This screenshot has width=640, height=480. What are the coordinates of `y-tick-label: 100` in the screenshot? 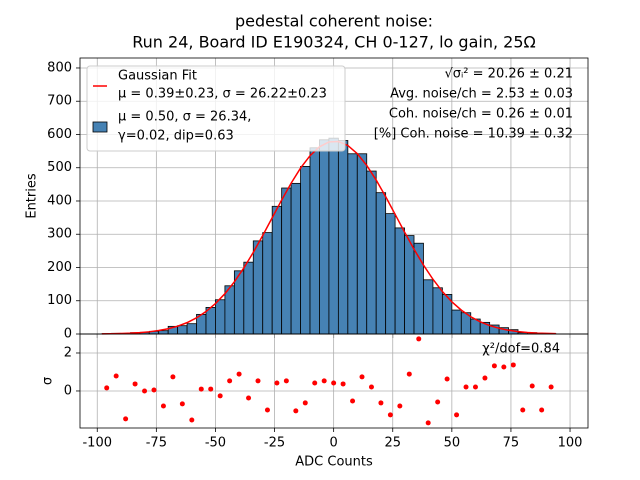 It's located at (59, 300).